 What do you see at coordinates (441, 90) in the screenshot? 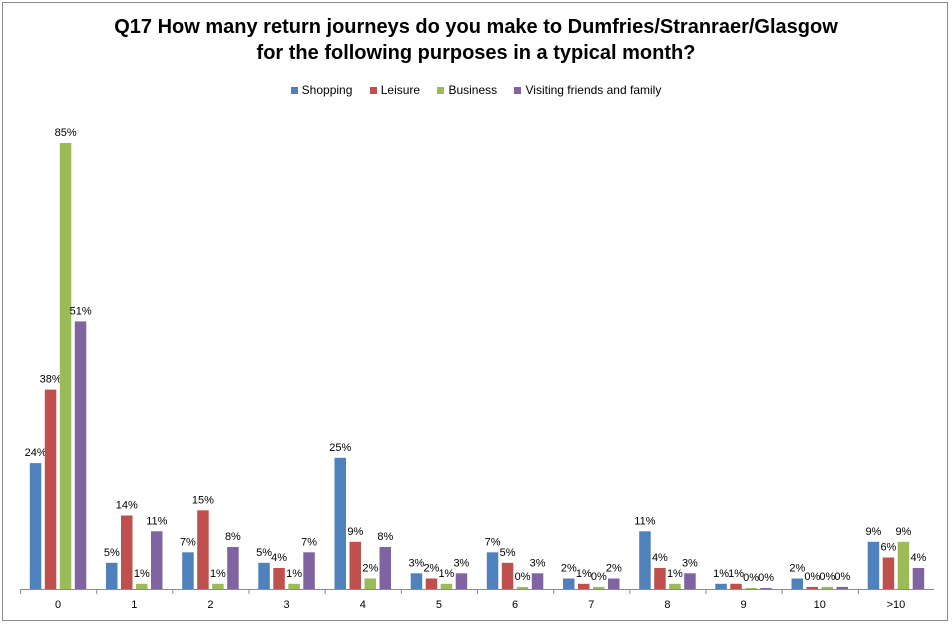
I see `legend-swatch-business` at bounding box center [441, 90].